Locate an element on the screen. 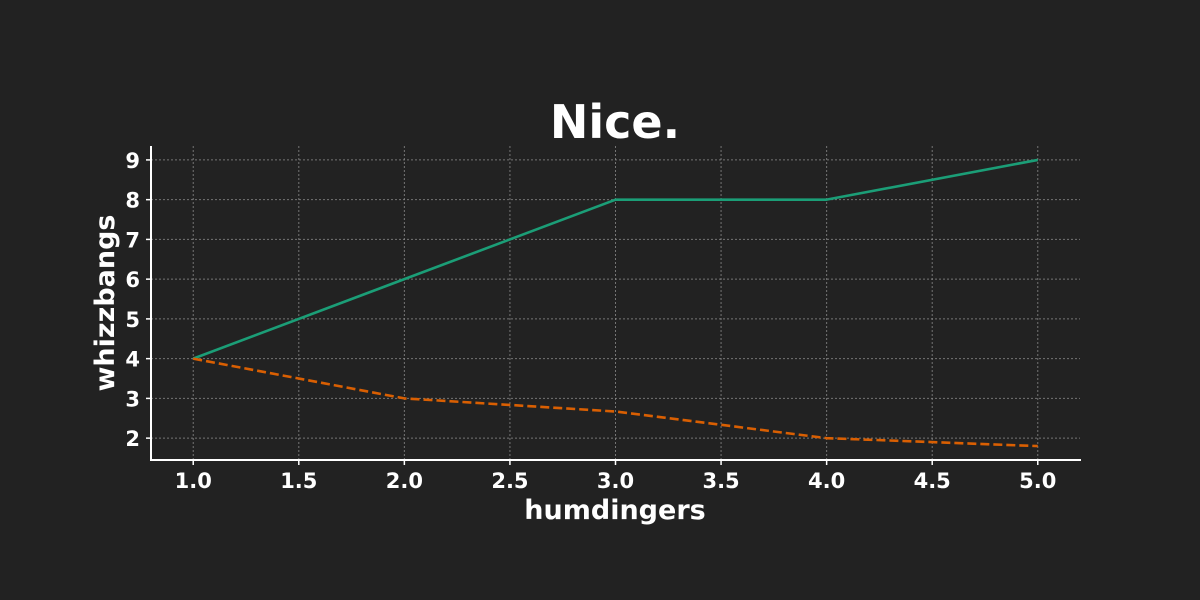  x-tick-label: 2.0 is located at coordinates (404, 481).